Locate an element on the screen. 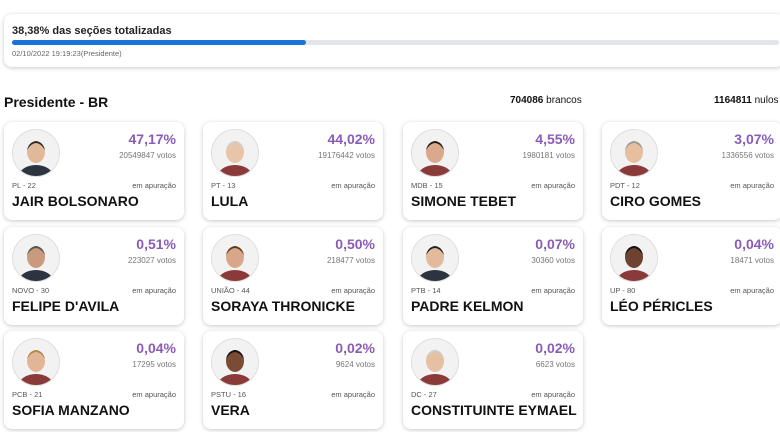  nulos-label: nulos is located at coordinates (766, 100).